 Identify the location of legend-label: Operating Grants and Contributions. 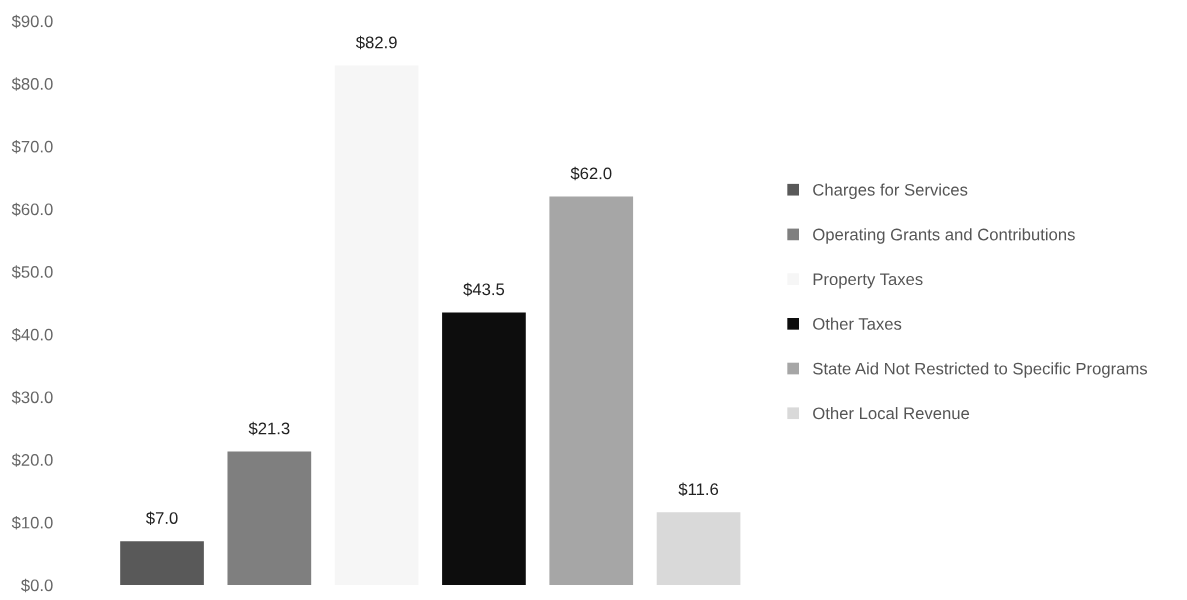
(944, 236).